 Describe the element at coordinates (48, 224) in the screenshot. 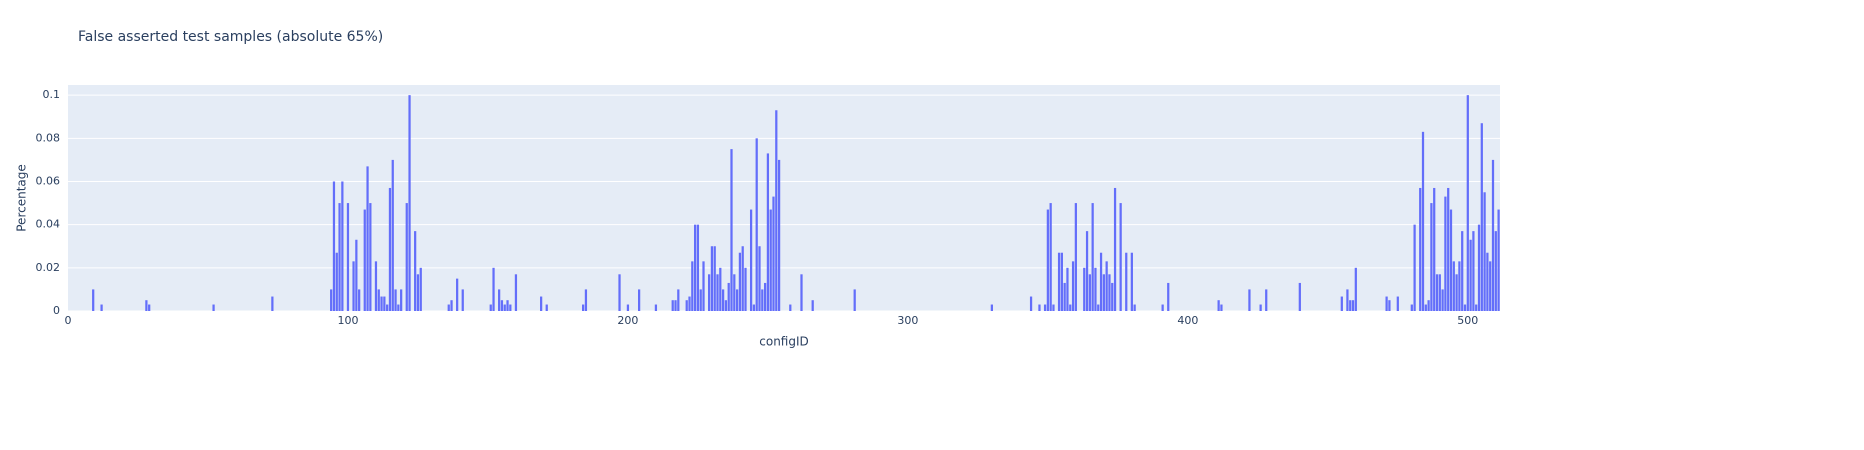

I see `y-tick-label: 0.04` at that location.